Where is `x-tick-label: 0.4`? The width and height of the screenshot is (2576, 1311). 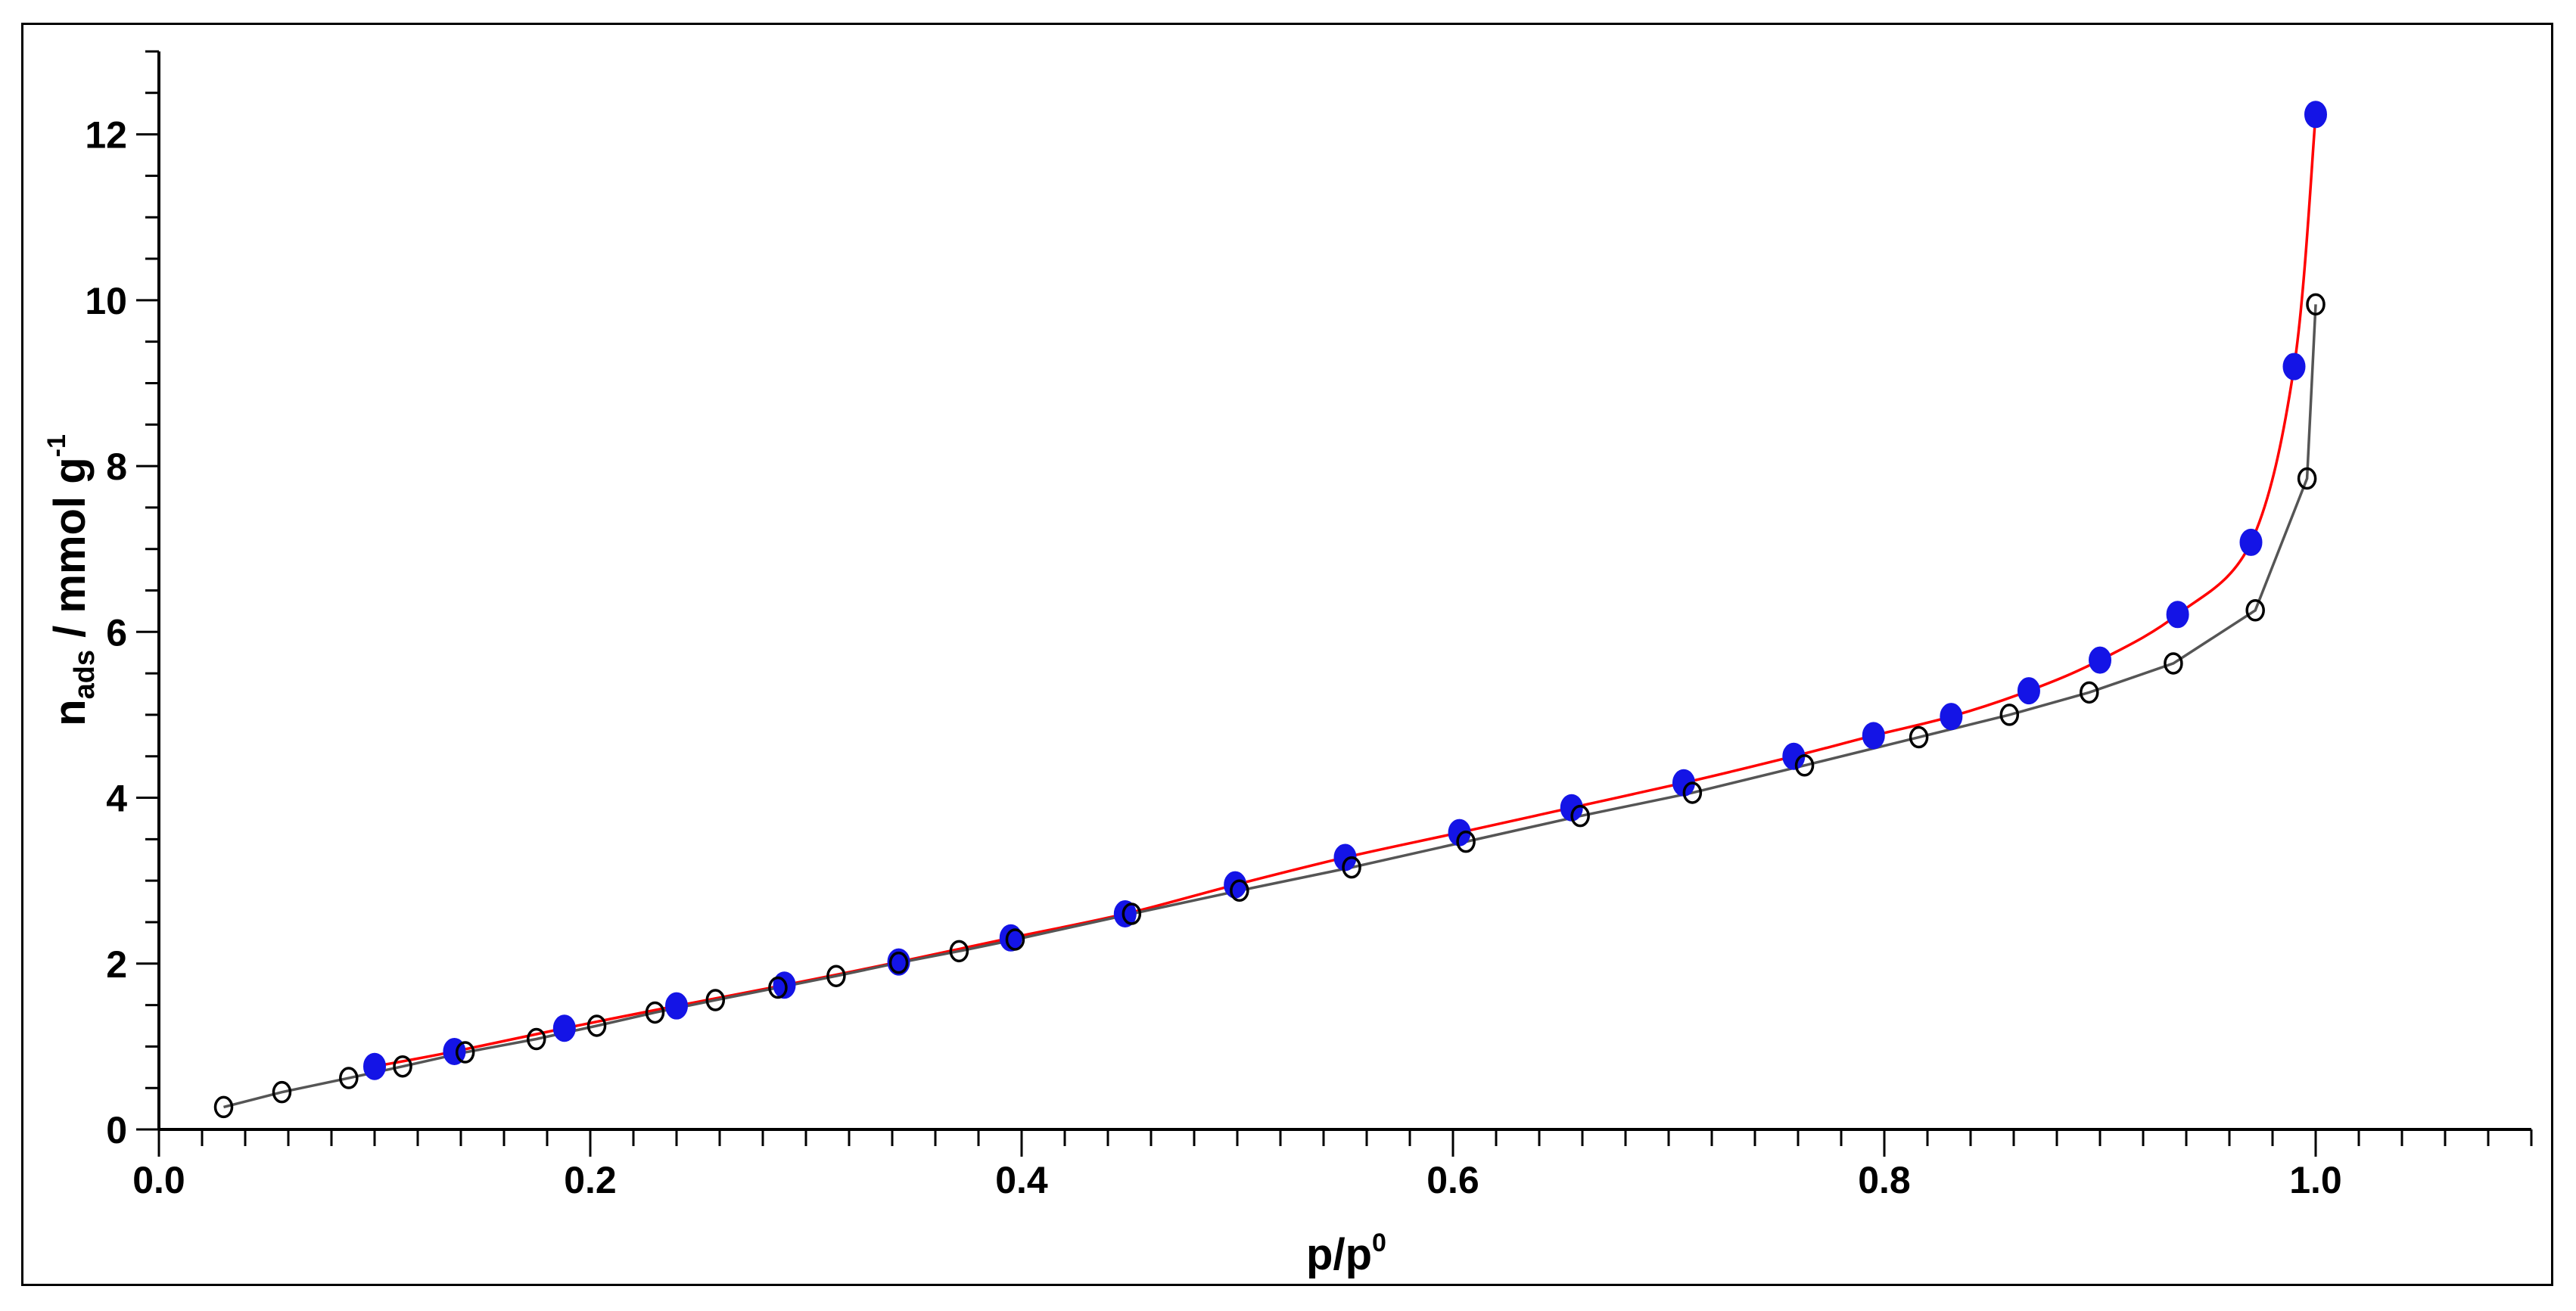
x-tick-label: 0.4 is located at coordinates (1022, 1180).